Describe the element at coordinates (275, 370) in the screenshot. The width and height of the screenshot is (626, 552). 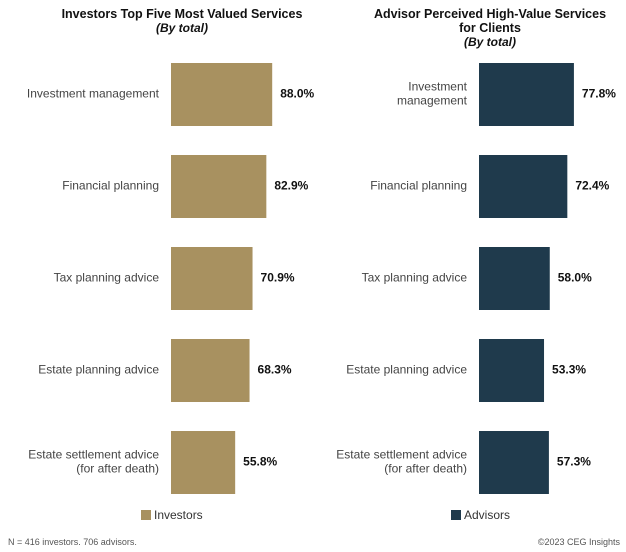
I see `investors-value-label-4: 68.3%` at that location.